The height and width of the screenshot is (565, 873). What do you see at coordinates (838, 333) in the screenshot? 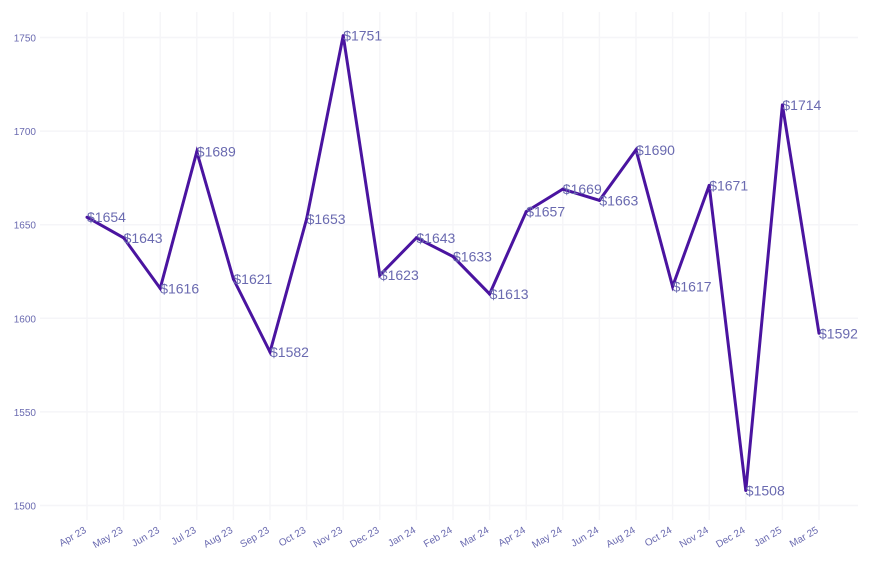
I see `data-label: $1592` at bounding box center [838, 333].